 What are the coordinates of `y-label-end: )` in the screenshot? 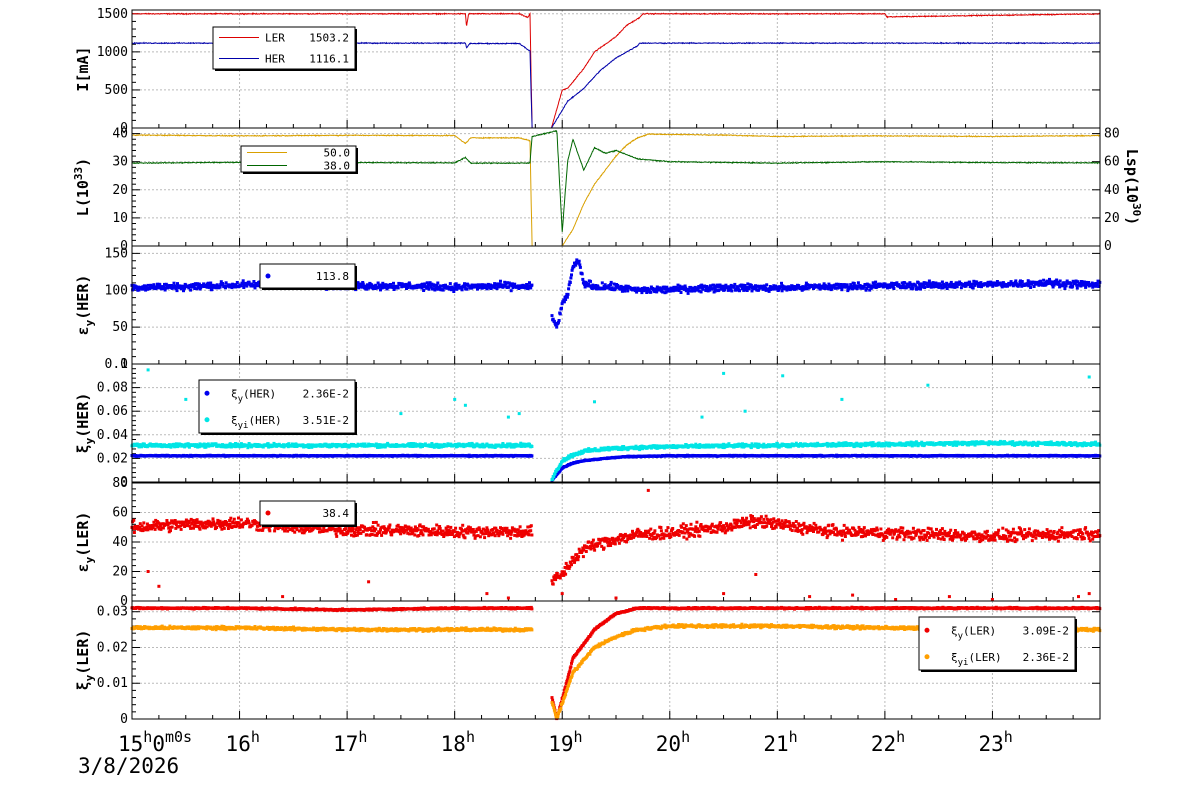 It's located at (83, 162).